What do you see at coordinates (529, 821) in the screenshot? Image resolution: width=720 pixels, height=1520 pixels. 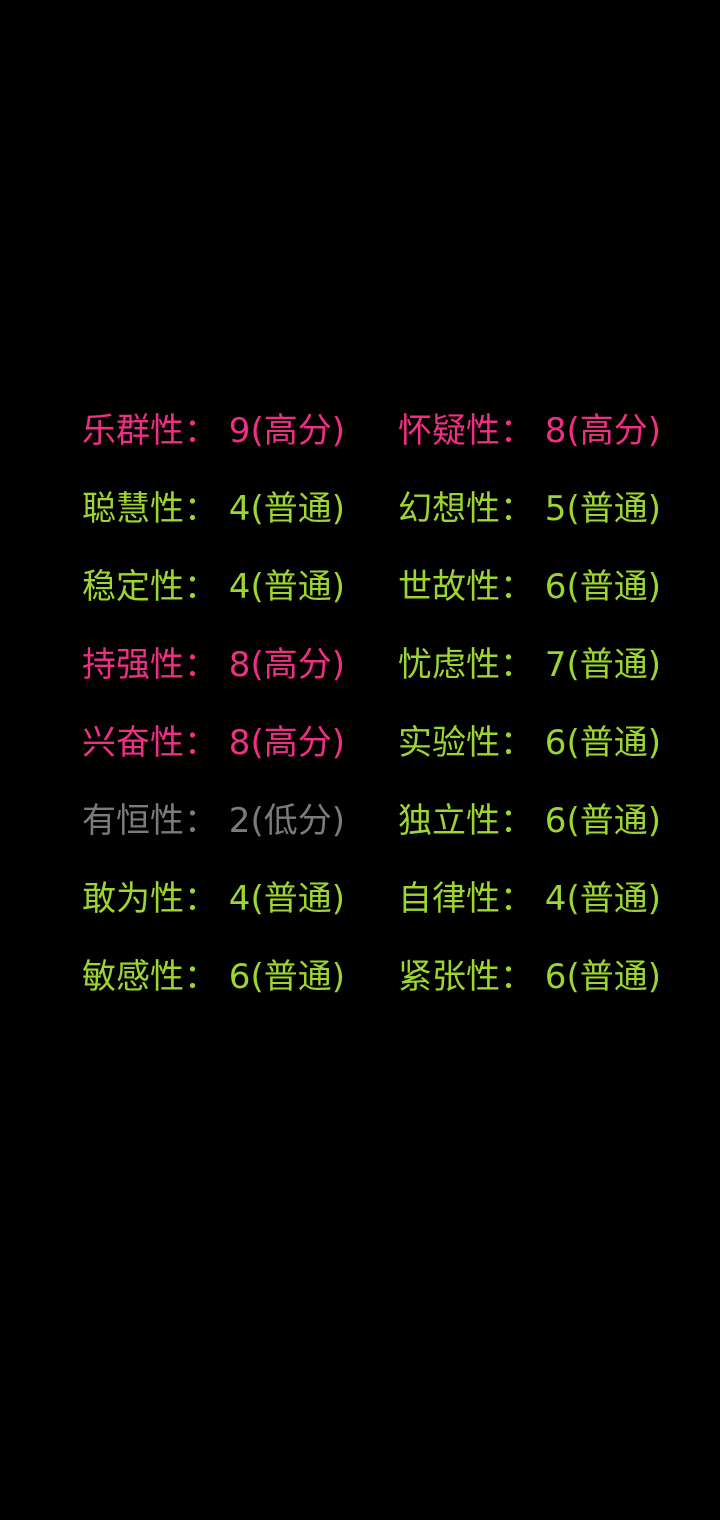 I see `trait-row-self-reliance: 独立性： 6(普通)` at bounding box center [529, 821].